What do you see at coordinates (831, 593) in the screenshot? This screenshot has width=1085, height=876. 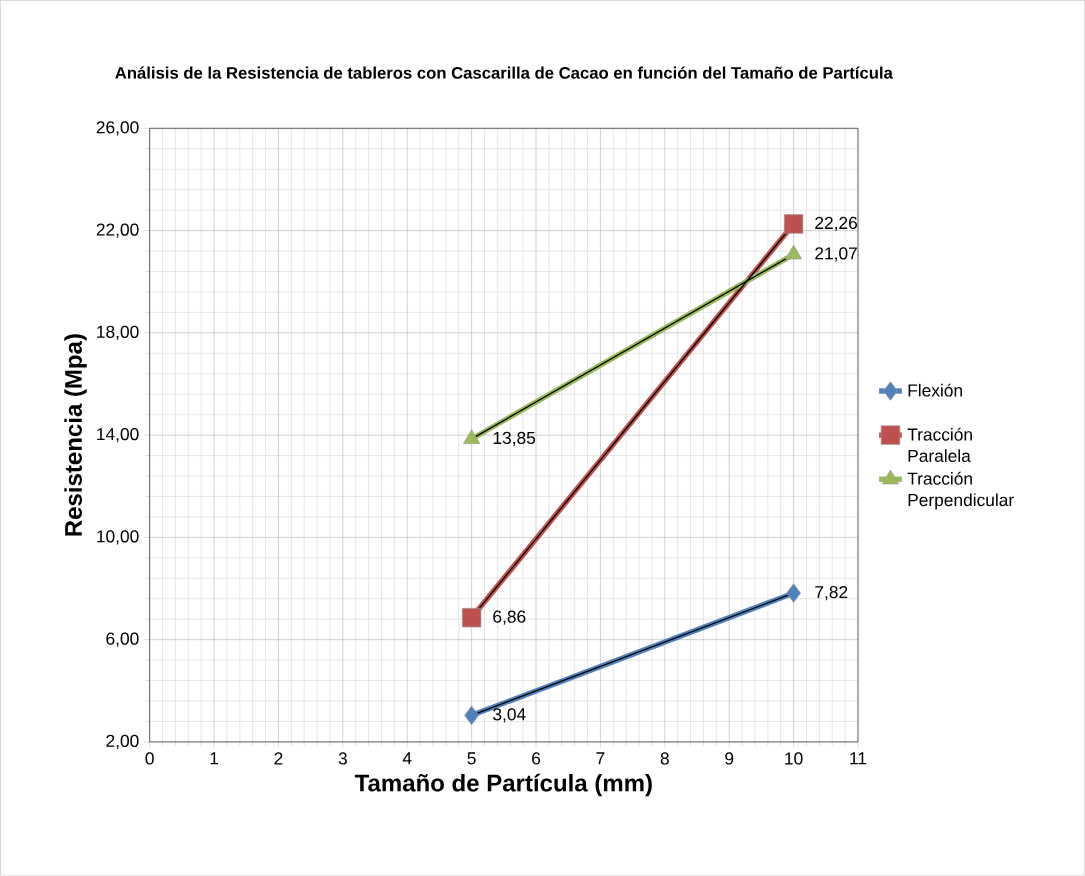 I see `data-label: 7,82` at bounding box center [831, 593].